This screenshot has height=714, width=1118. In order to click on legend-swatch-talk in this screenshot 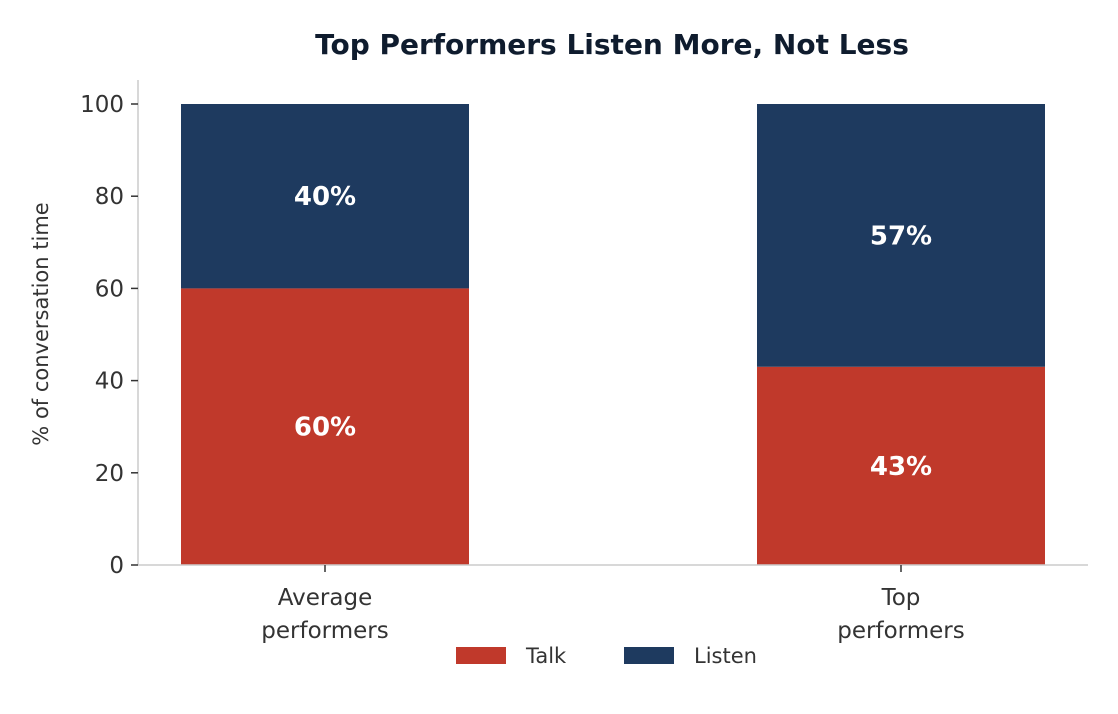, I will do `click(481, 655)`.